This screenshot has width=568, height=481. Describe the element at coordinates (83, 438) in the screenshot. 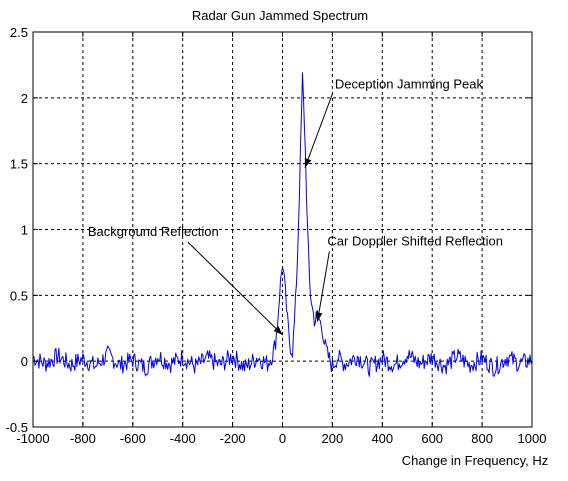

I see `x-tick-label: -800` at that location.